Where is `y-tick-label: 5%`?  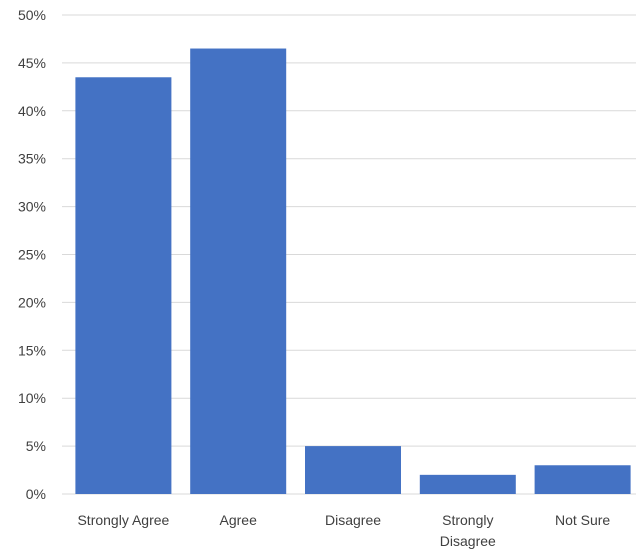
y-tick-label: 5% is located at coordinates (36, 446).